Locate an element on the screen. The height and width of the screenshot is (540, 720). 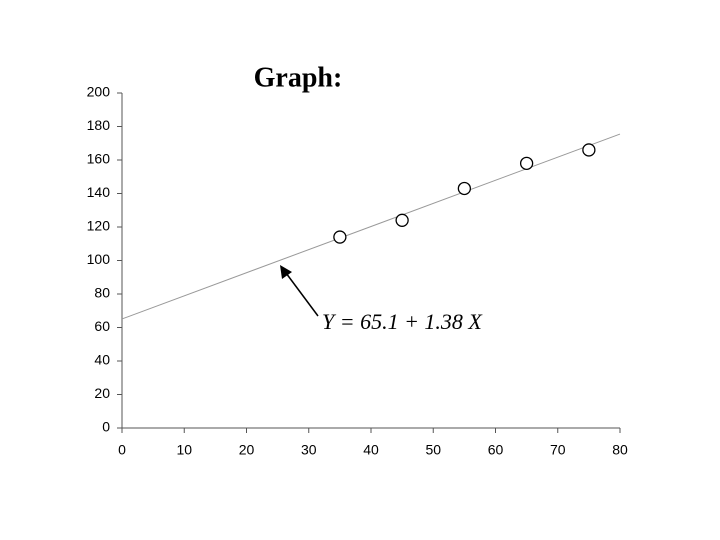
x-tick-label: 0 is located at coordinates (122, 450).